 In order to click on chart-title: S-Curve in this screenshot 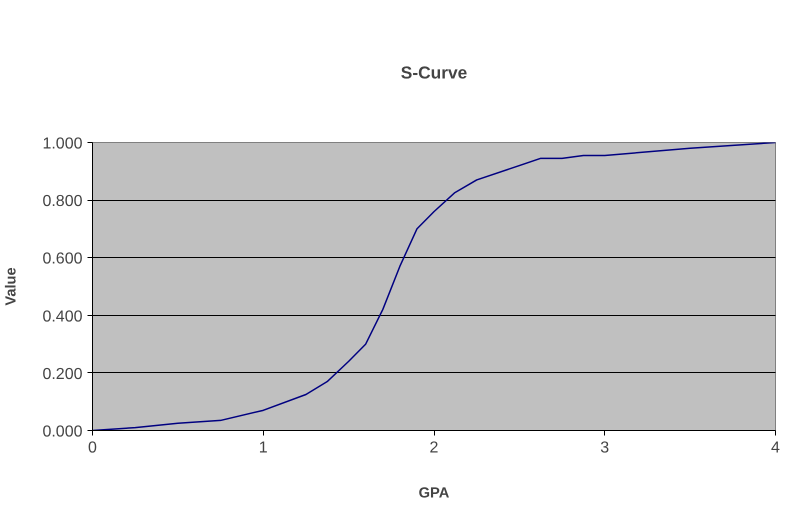, I will do `click(434, 72)`.